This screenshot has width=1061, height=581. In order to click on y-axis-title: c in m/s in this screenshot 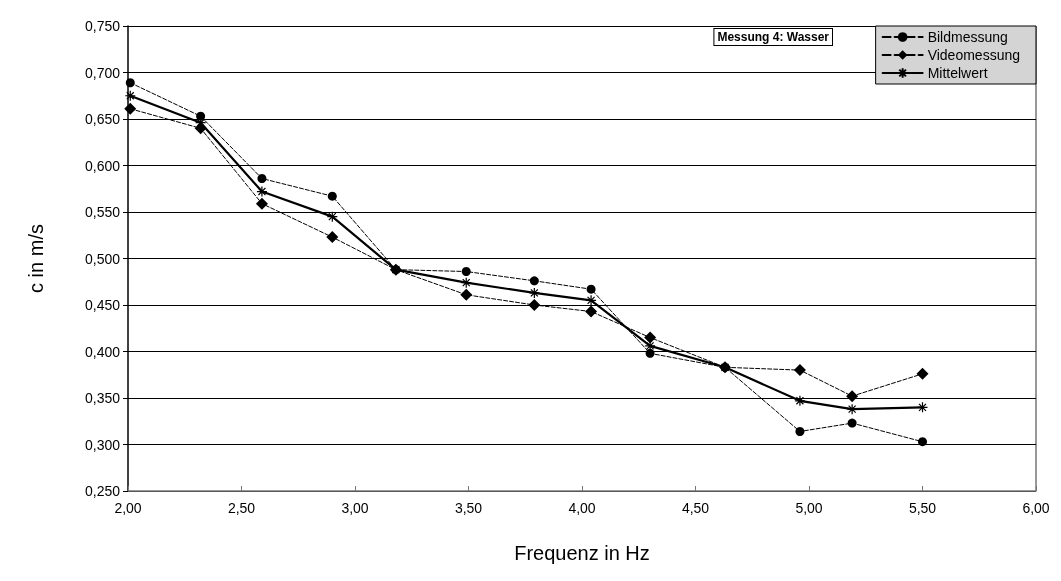, I will do `click(36, 258)`.